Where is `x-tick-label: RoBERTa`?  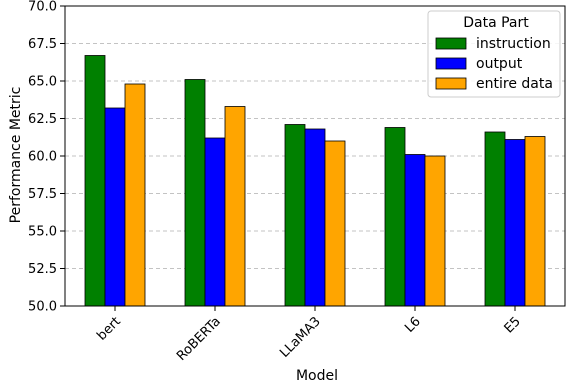 x-tick-label: RoBERTa is located at coordinates (199, 339).